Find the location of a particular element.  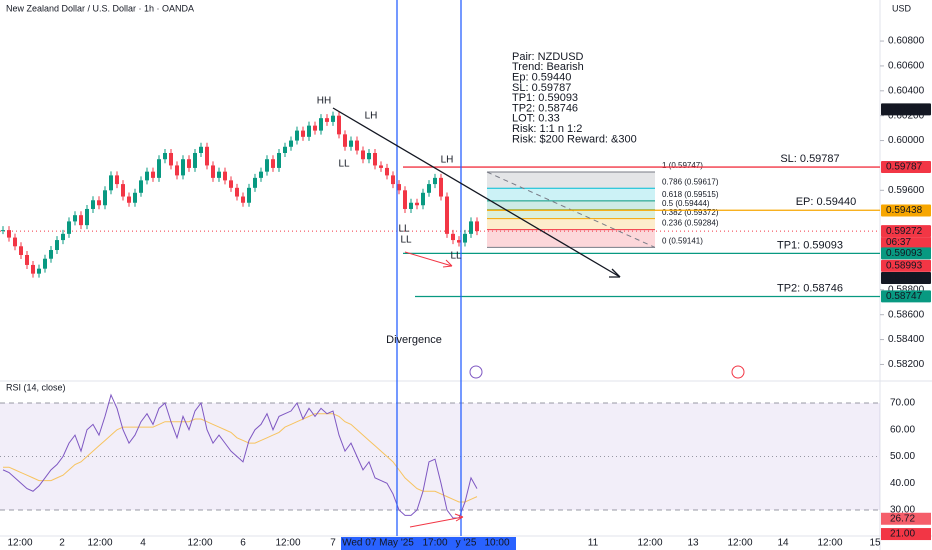

countdown: 06:37 is located at coordinates (898, 242).